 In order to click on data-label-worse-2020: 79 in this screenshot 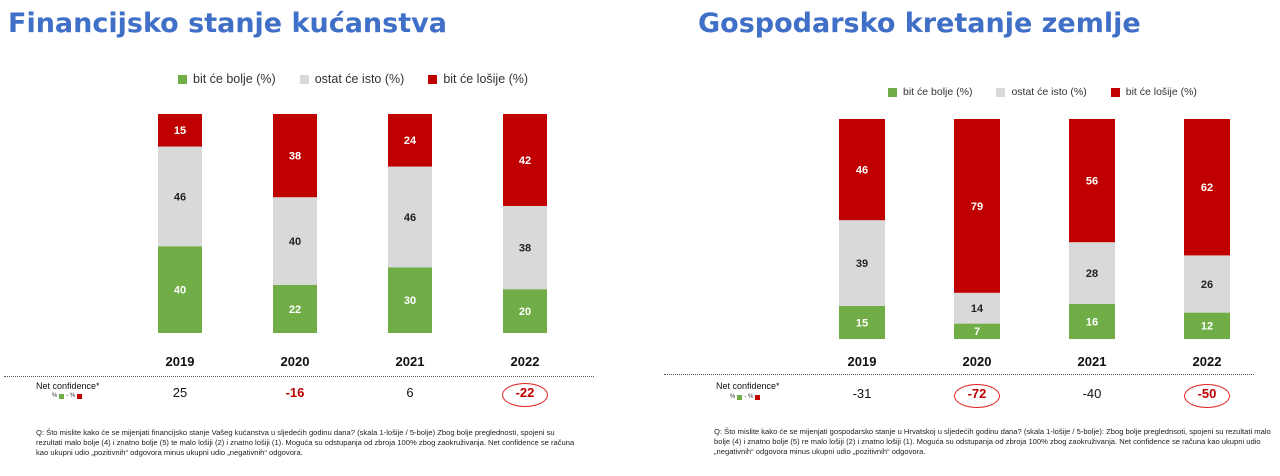, I will do `click(977, 207)`.